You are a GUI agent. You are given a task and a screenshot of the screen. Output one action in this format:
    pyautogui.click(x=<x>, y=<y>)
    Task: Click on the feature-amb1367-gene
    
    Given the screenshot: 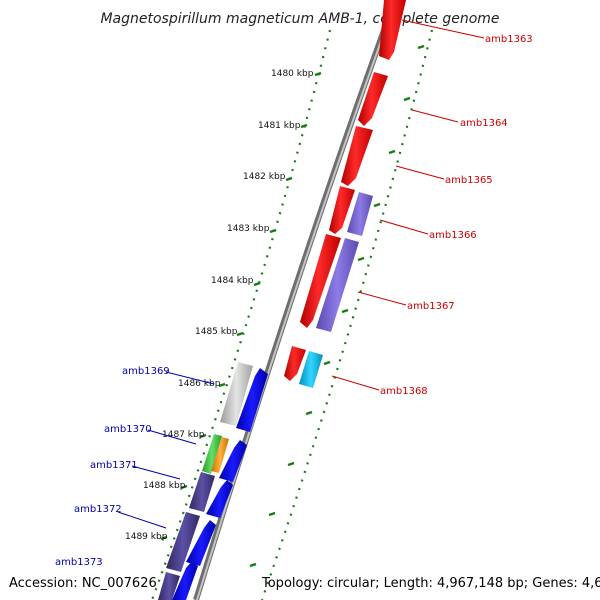 What is the action you would take?
    pyautogui.click(x=320, y=281)
    